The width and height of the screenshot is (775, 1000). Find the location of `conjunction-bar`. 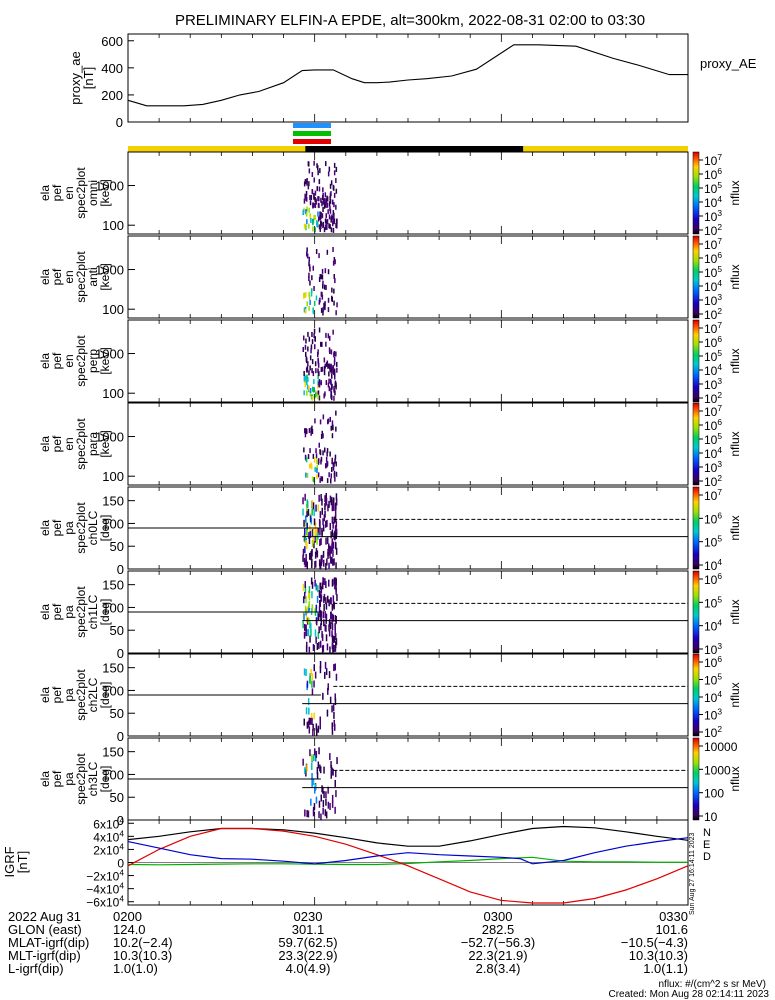

conjunction-bar is located at coordinates (312, 125).